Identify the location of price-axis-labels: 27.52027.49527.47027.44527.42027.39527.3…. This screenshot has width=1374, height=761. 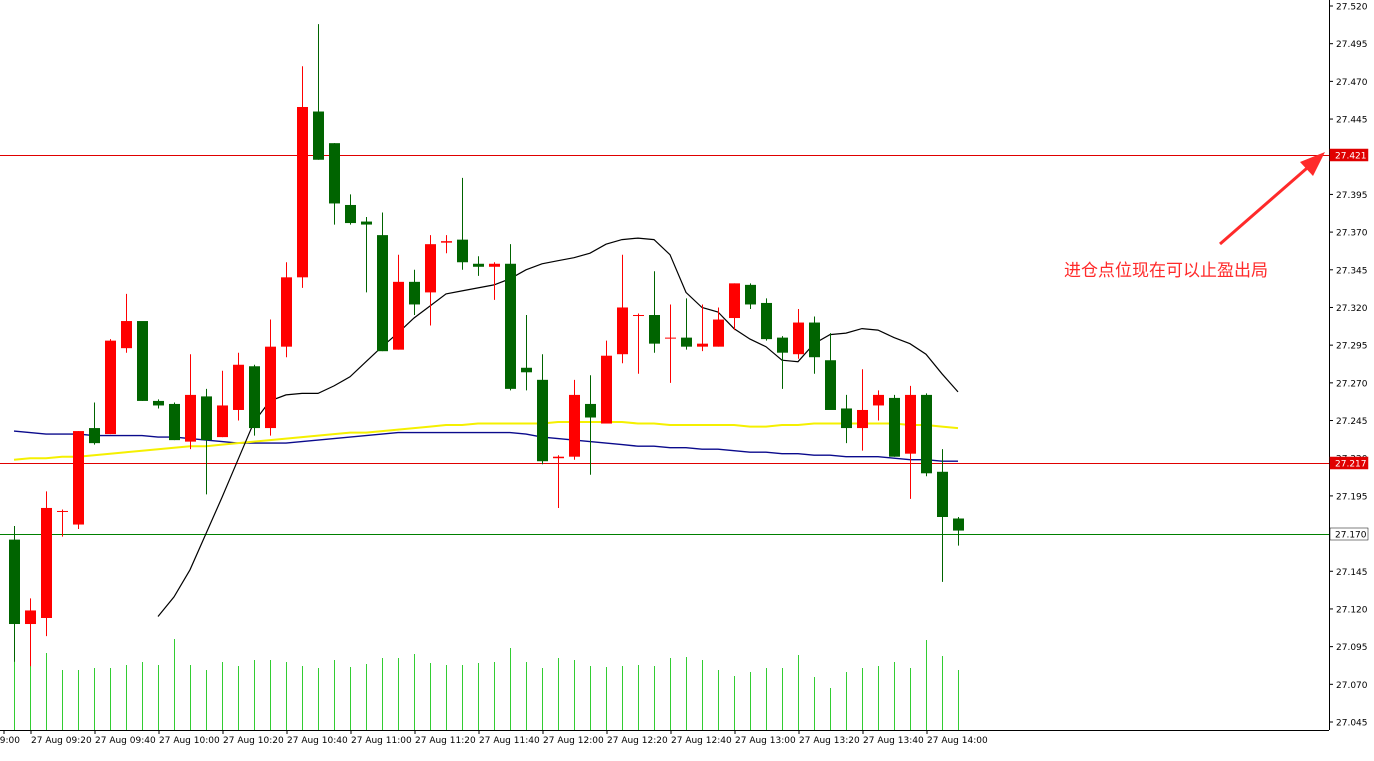
(1348, 366).